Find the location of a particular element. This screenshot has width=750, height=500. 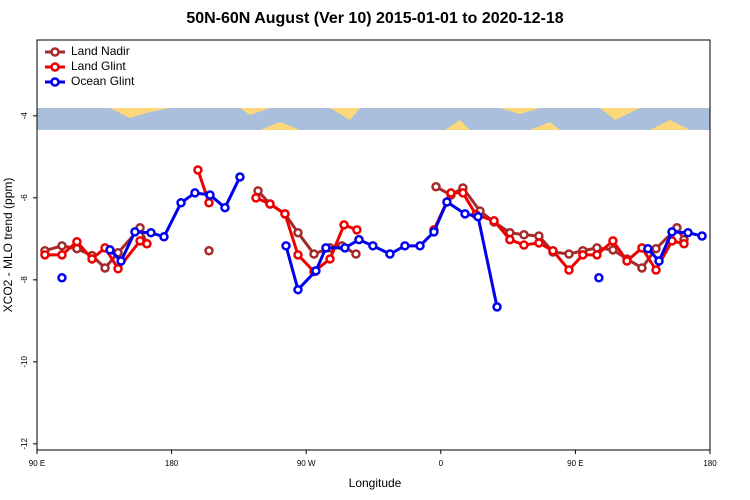

y-tick-label: -10 is located at coordinates (24, 362).